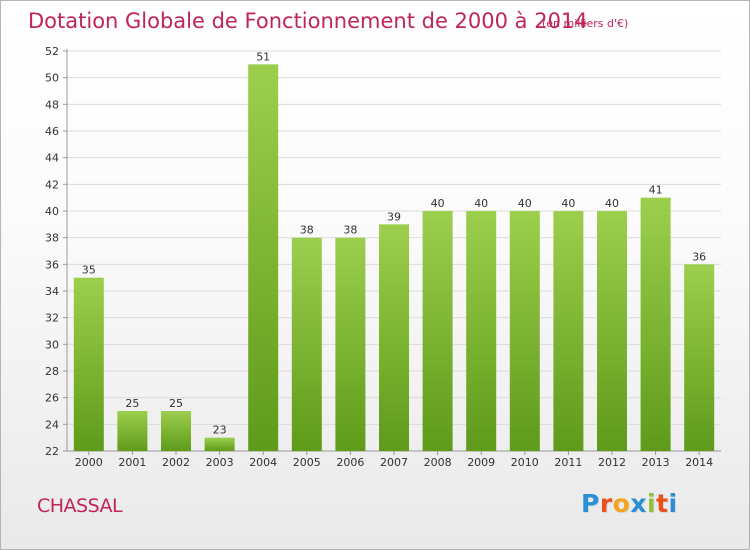 This screenshot has width=750, height=550. I want to click on y-tick-label: 26, so click(52, 398).